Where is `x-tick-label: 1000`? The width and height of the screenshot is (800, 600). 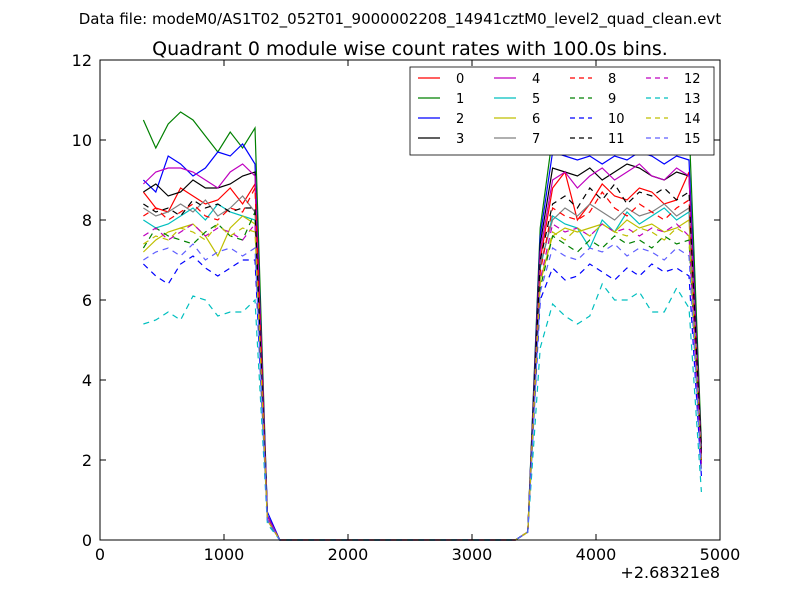 x-tick-label: 1000 is located at coordinates (224, 554).